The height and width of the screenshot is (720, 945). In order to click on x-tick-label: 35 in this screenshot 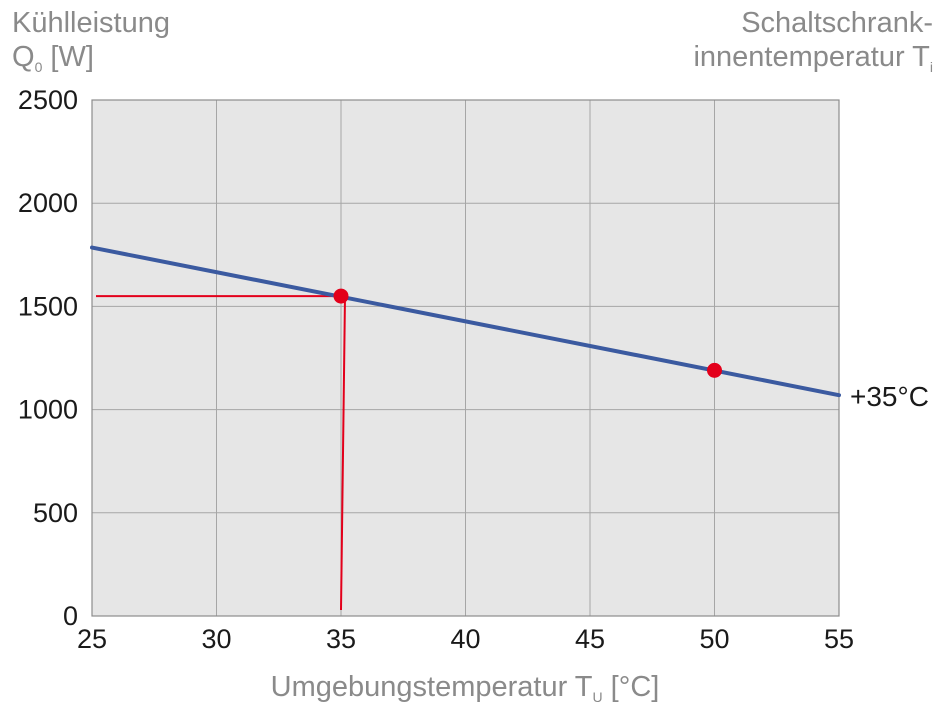, I will do `click(341, 639)`.